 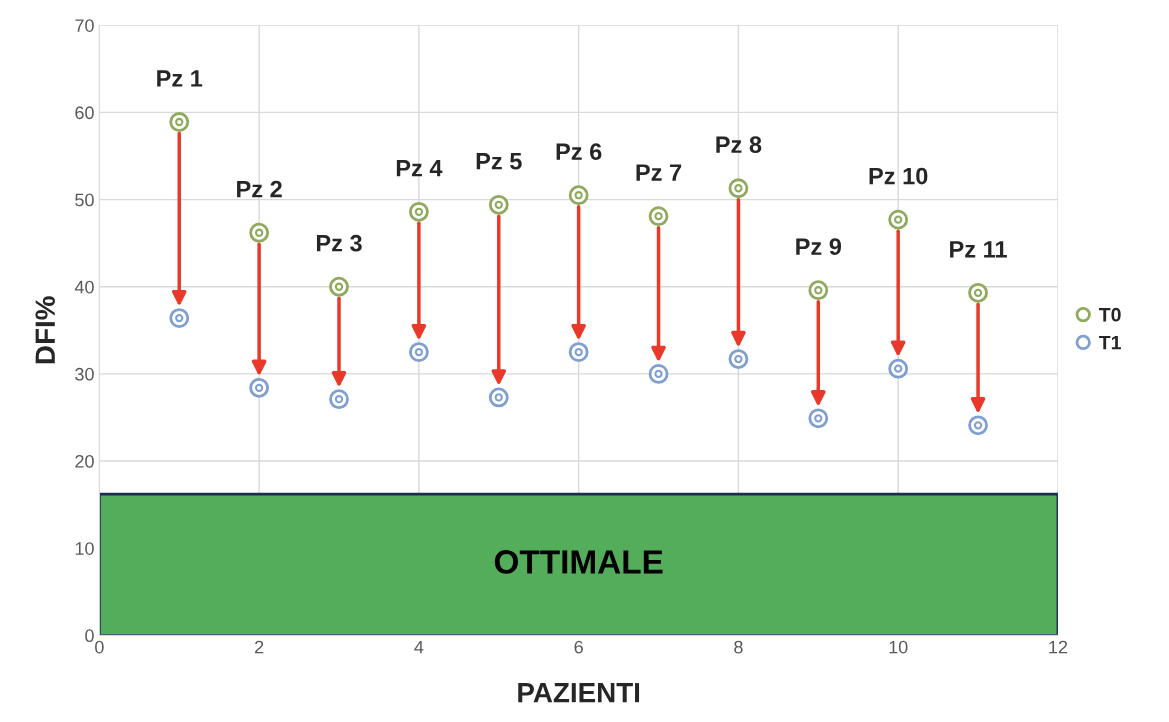 What do you see at coordinates (898, 647) in the screenshot?
I see `x-tick-label: 10` at bounding box center [898, 647].